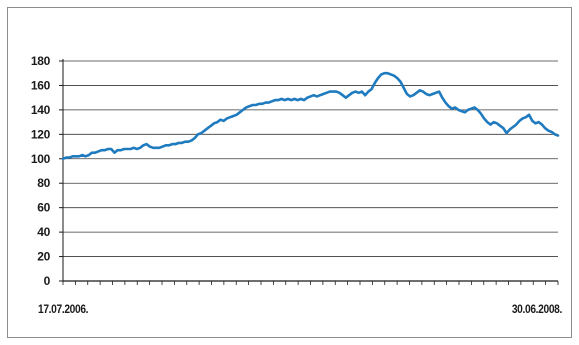 This screenshot has height=345, width=579. What do you see at coordinates (536, 309) in the screenshot?
I see `x-end-date-label: 30.06.2008.` at bounding box center [536, 309].